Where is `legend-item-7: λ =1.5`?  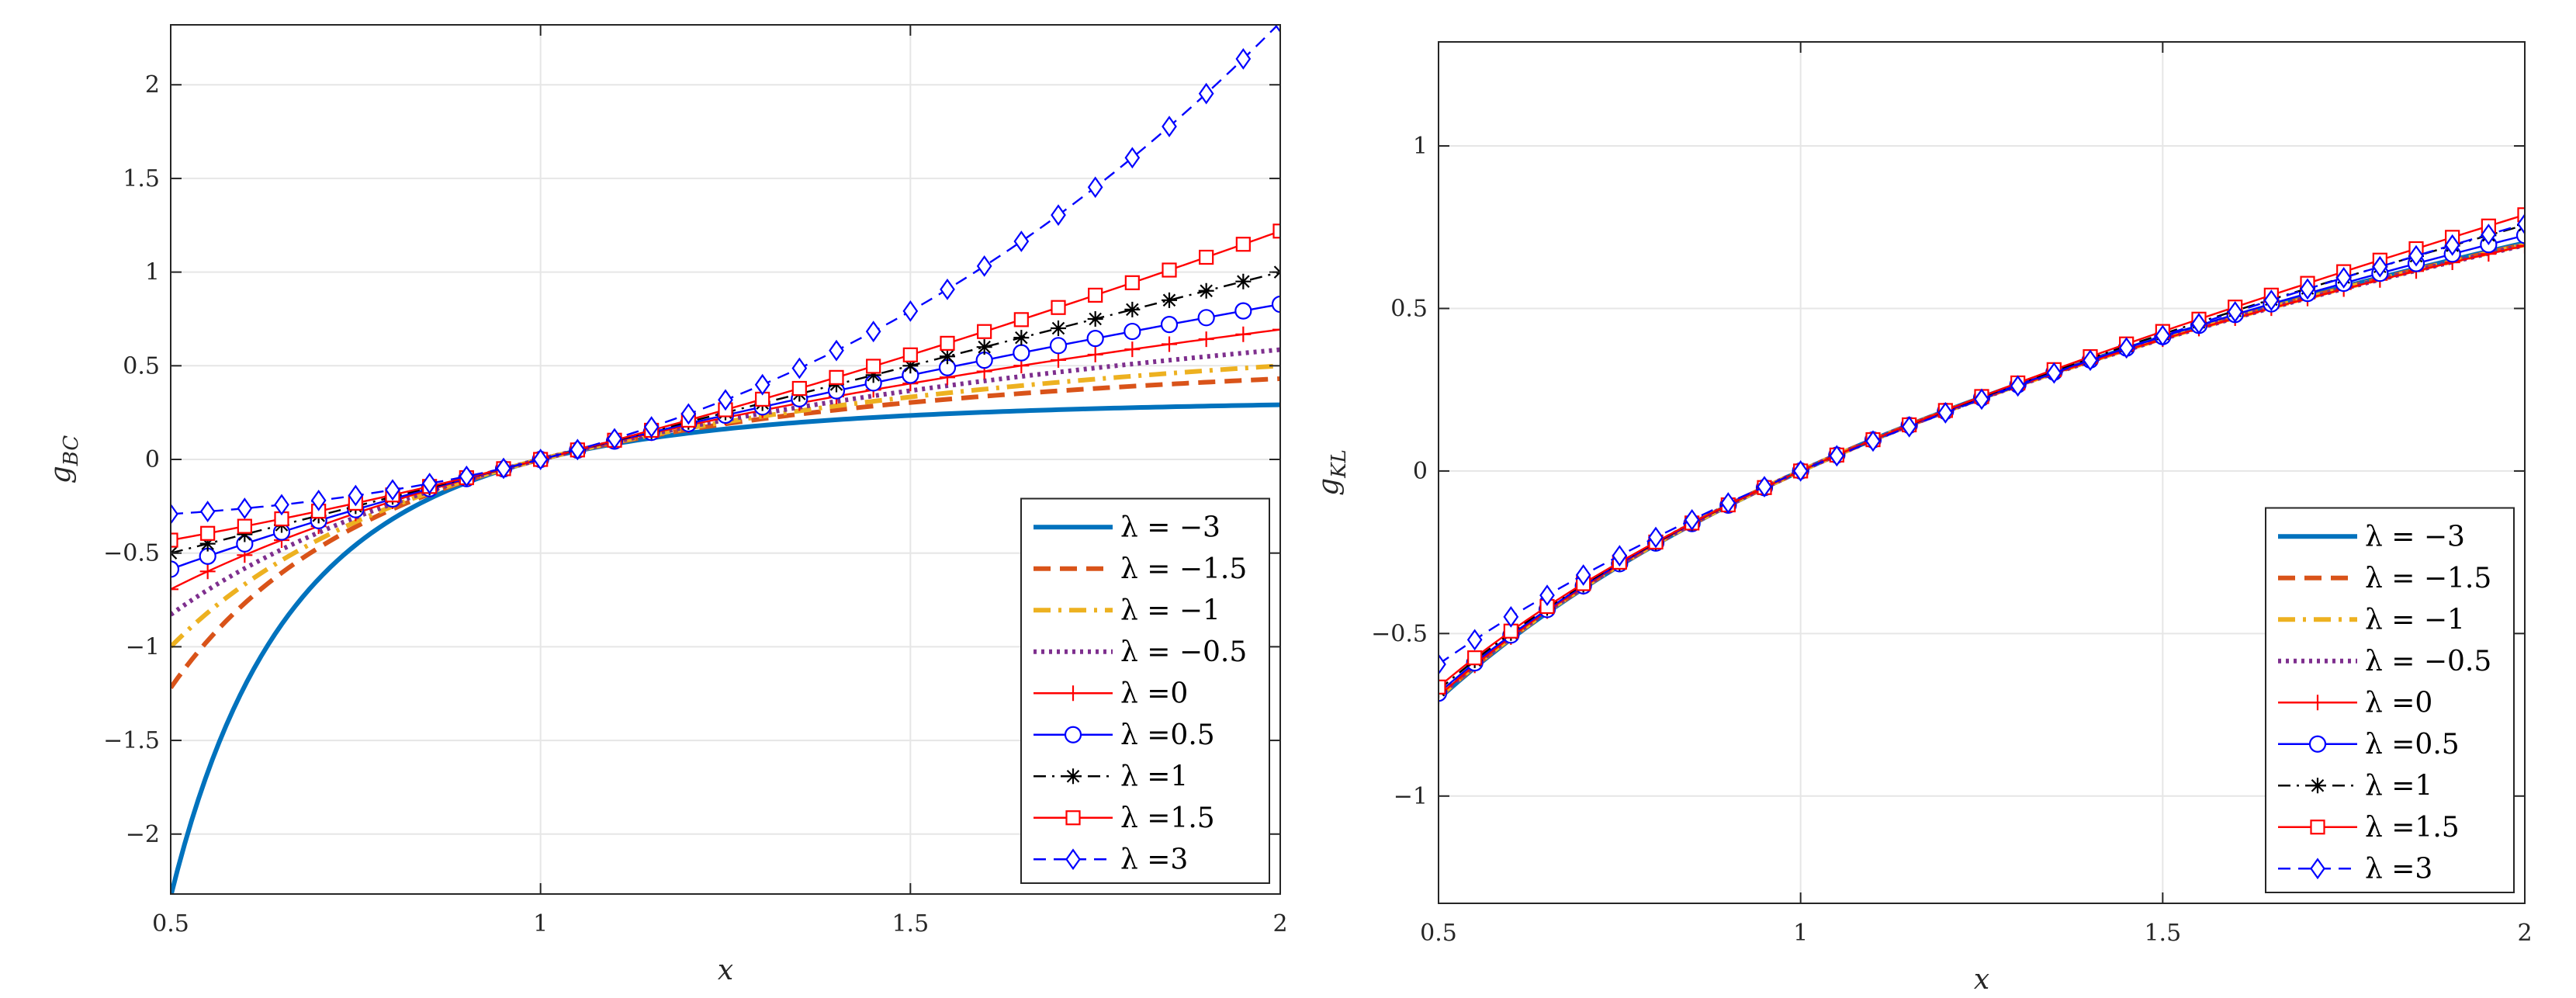 legend-item-7: λ =1.5 is located at coordinates (1124, 818).